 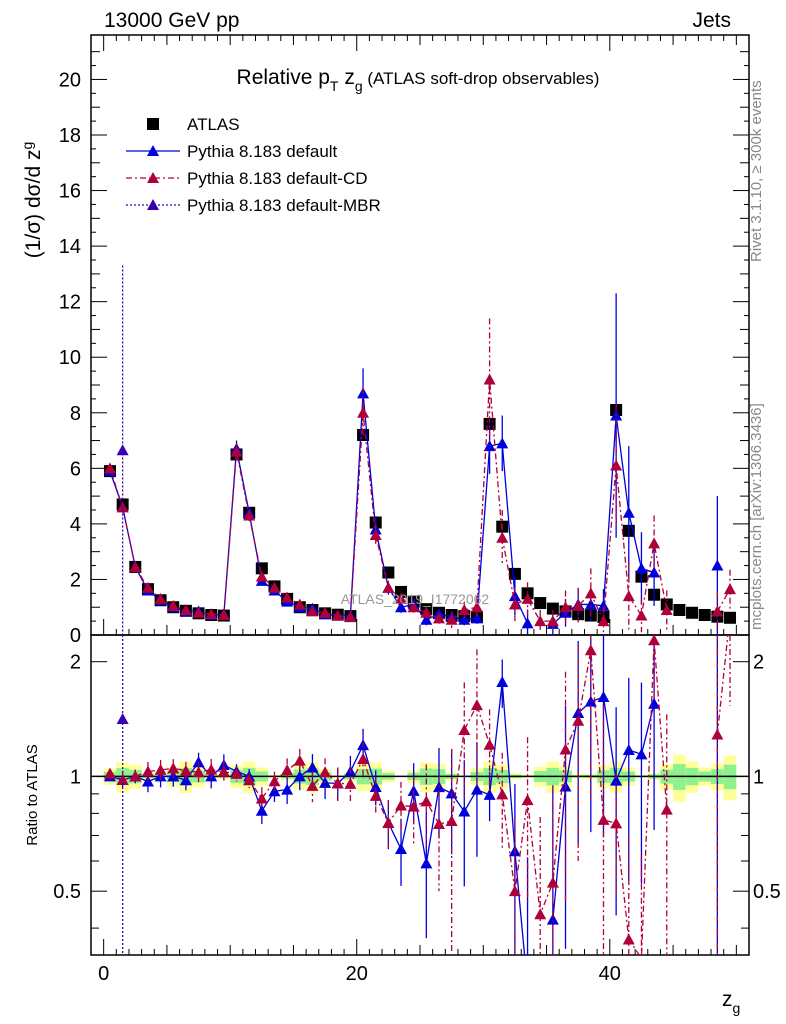 What do you see at coordinates (767, 892) in the screenshot?
I see `ratio-y-tick-label-right: 0.5` at bounding box center [767, 892].